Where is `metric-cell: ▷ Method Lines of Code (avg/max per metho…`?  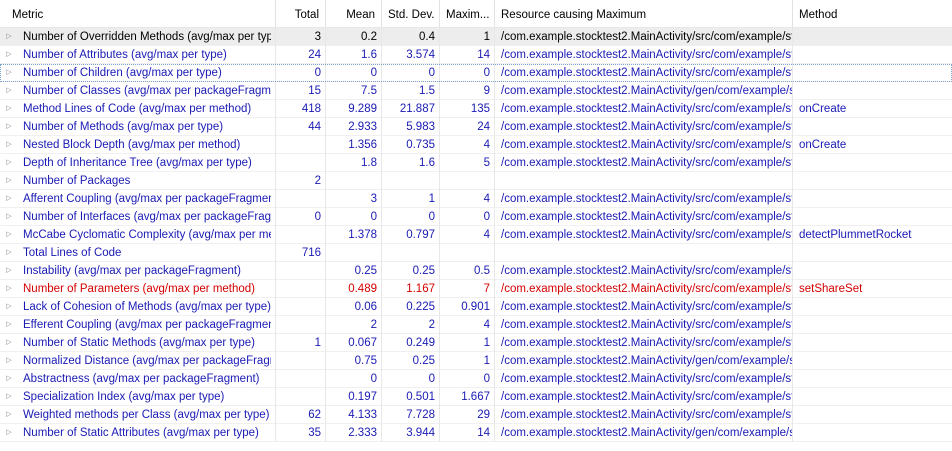 metric-cell: ▷ Method Lines of Code (avg/max per metho… is located at coordinates (138, 109).